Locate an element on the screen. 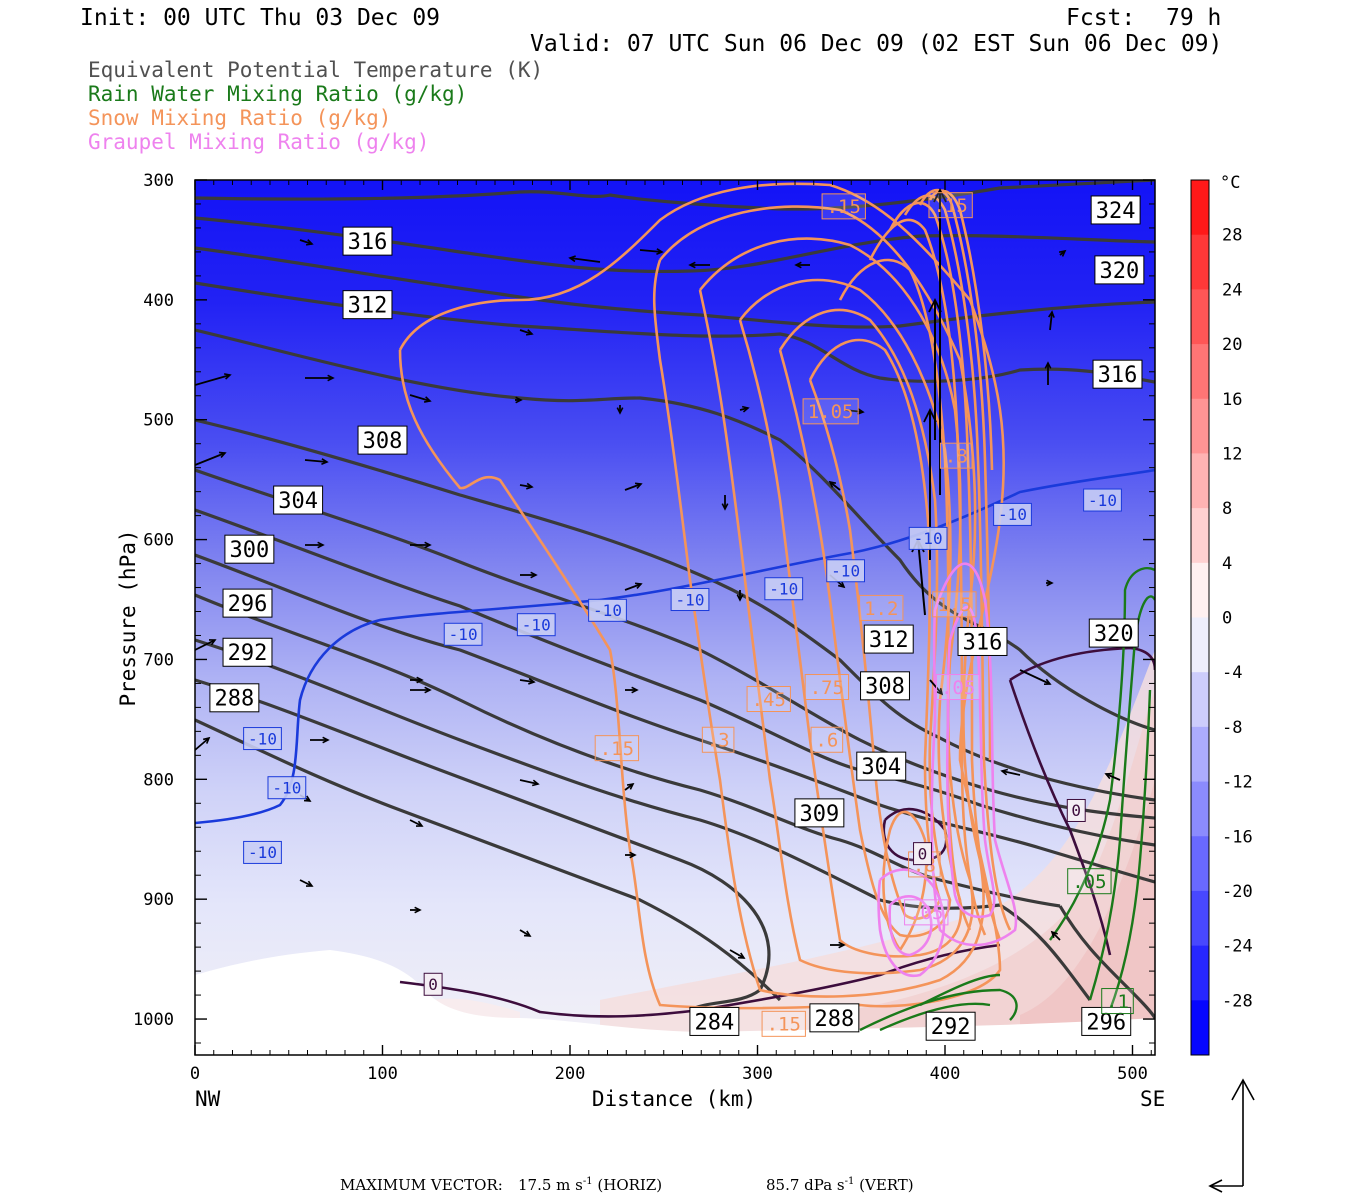 The height and width of the screenshot is (1200, 1350). max-vector-vert-tag: (VERT) is located at coordinates (886, 1185).